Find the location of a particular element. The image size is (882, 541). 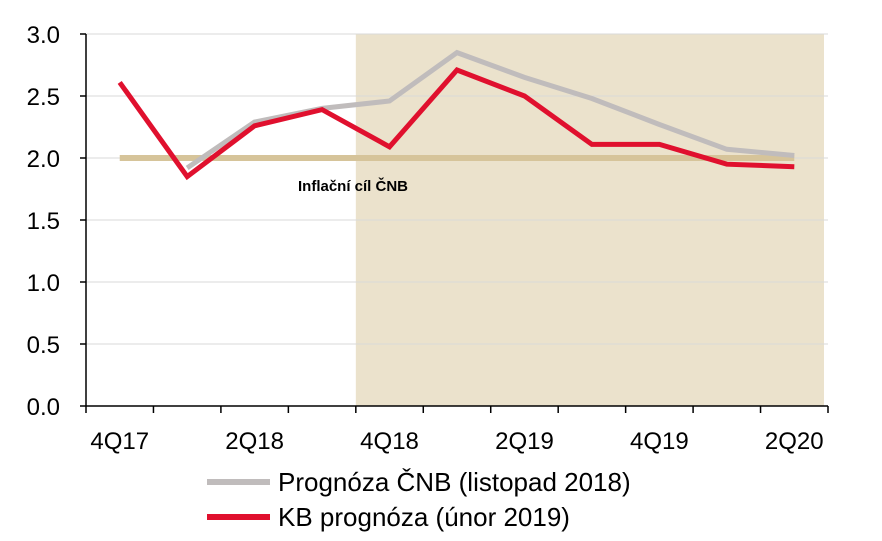

x-tick-label: 4Q19 is located at coordinates (659, 441).